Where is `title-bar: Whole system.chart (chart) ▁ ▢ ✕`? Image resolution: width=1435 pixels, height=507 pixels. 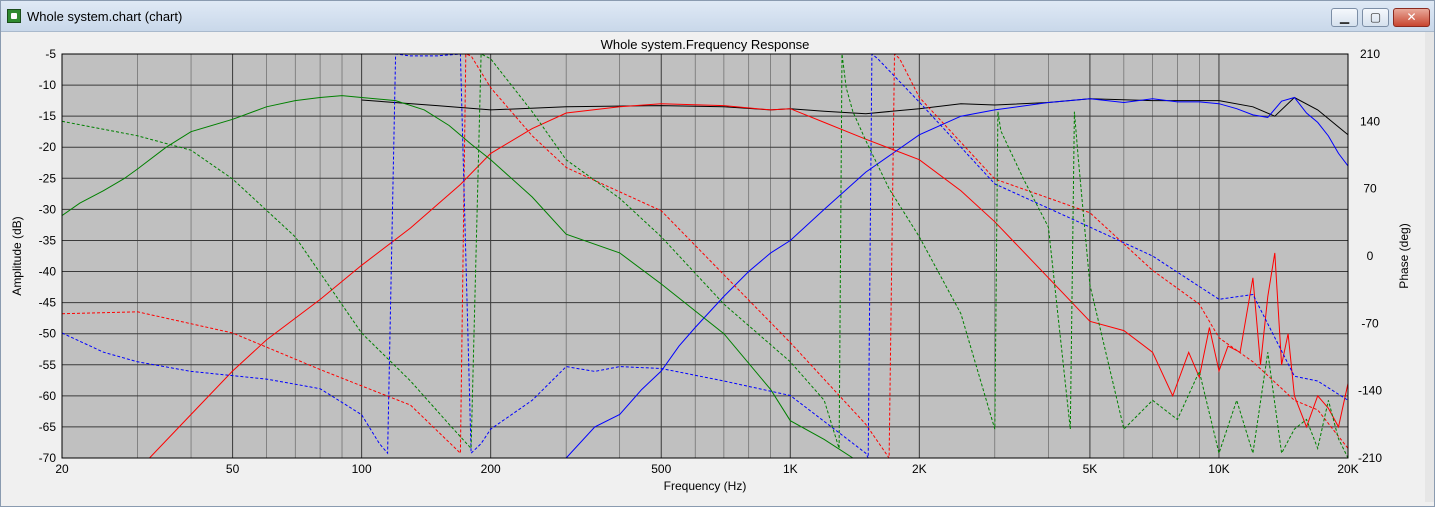 title-bar: Whole system.chart (chart) ▁ ▢ ✕ is located at coordinates (717, 16).